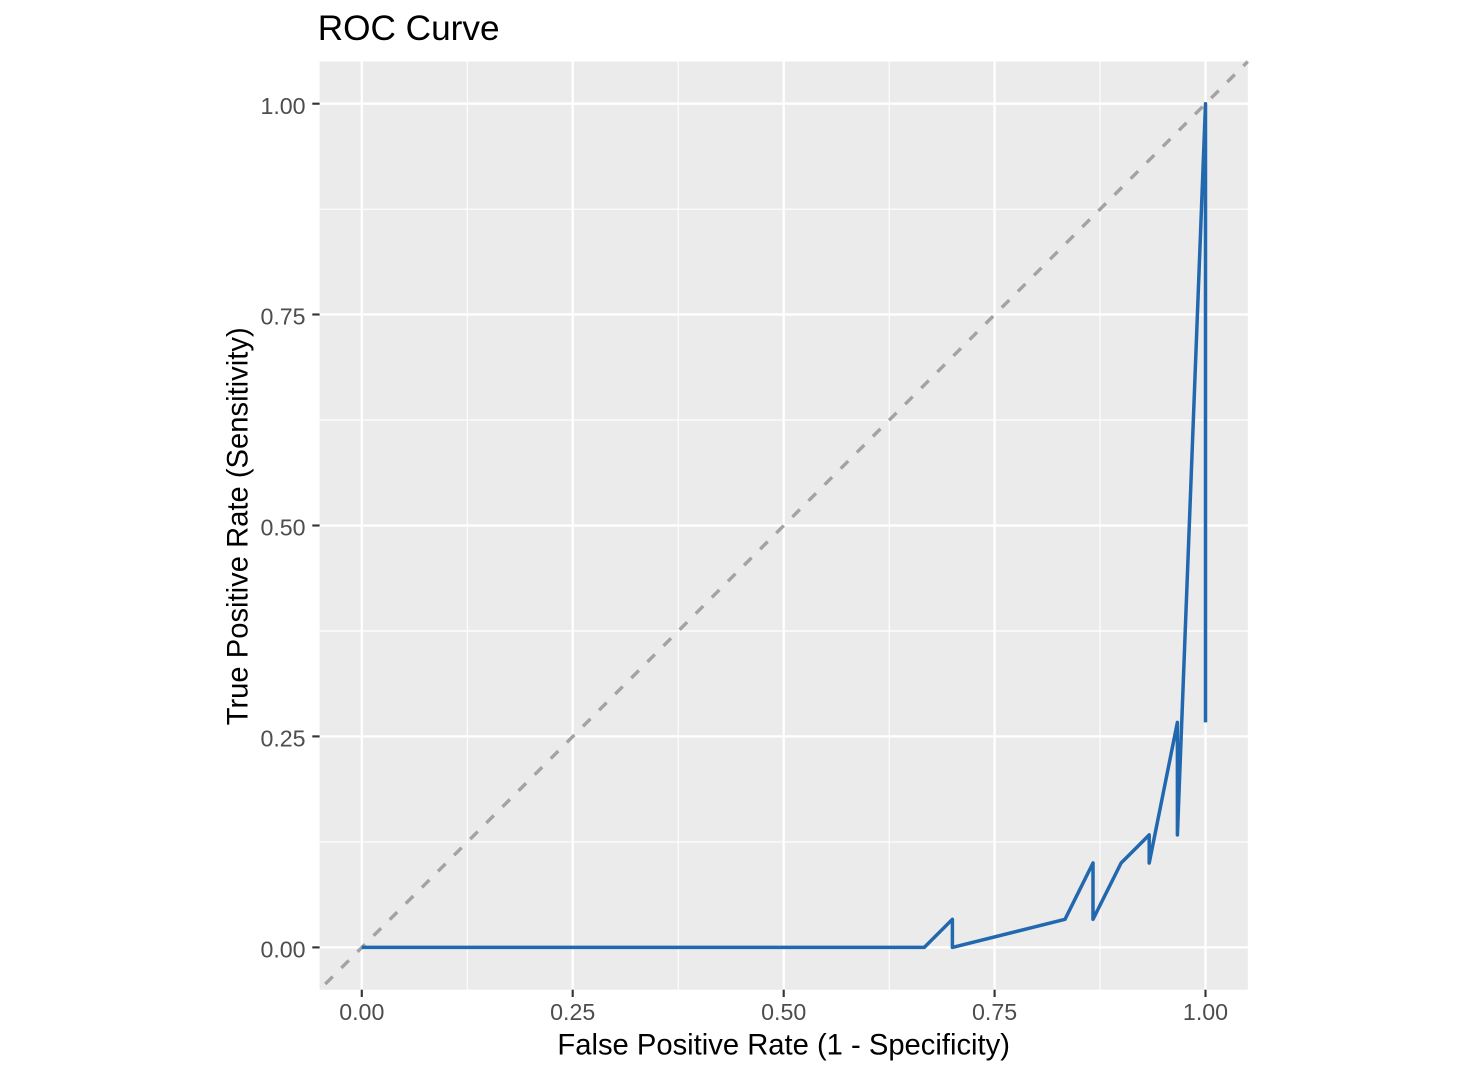  I want to click on svg-text:False Positive Rate (1 - Speci: False Positive Rate (1 - Specificity), so click(783, 1046).